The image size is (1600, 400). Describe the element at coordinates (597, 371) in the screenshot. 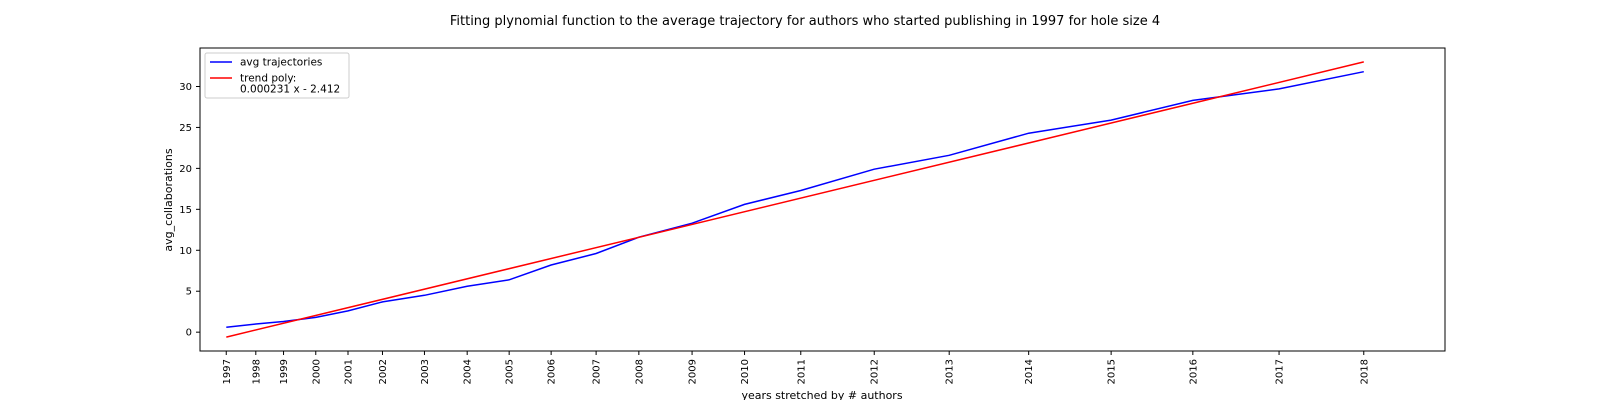

I see `x-tick-label: 2007` at that location.